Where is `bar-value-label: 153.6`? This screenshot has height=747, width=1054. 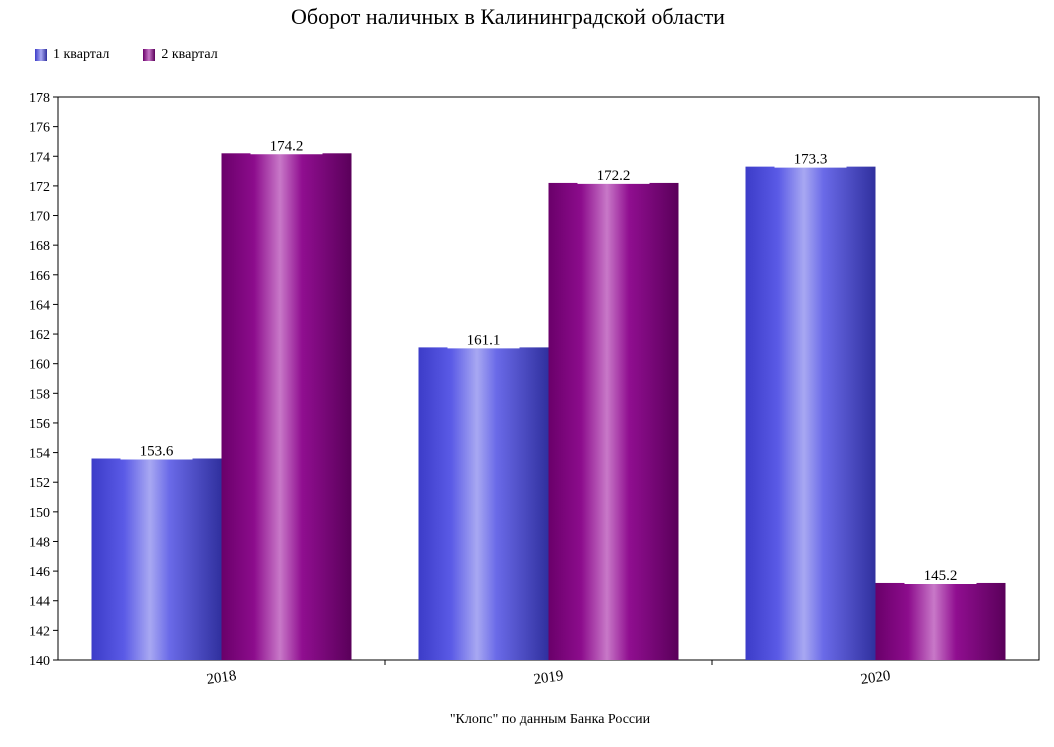 bar-value-label: 153.6 is located at coordinates (157, 452).